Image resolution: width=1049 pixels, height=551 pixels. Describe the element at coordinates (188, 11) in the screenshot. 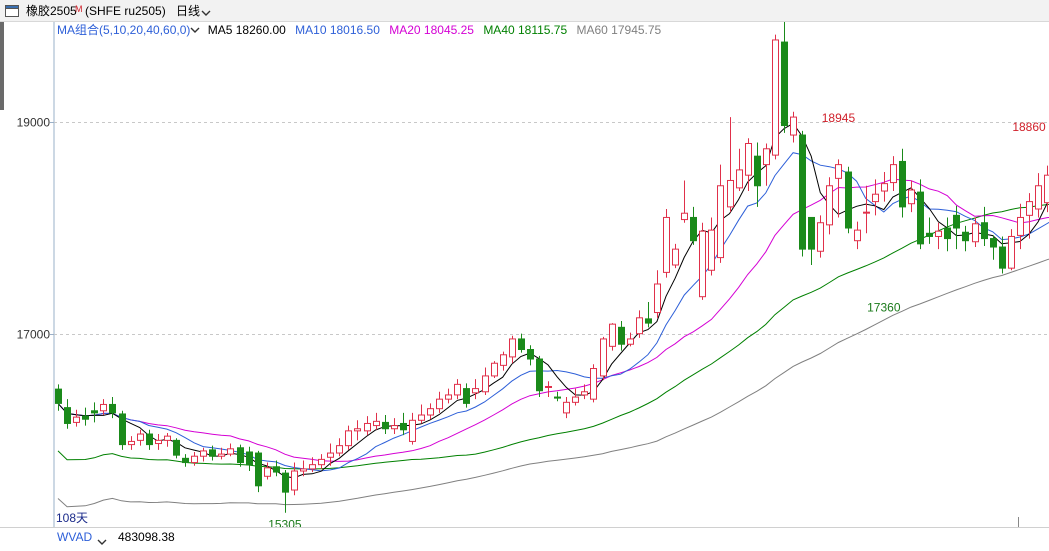

I see `period-selector: 日线` at that location.